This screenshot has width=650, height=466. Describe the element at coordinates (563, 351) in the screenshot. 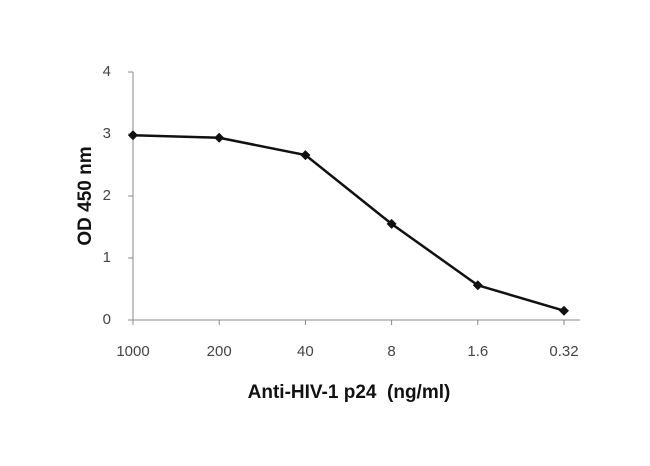

I see `x-tick-label: 0.32` at that location.